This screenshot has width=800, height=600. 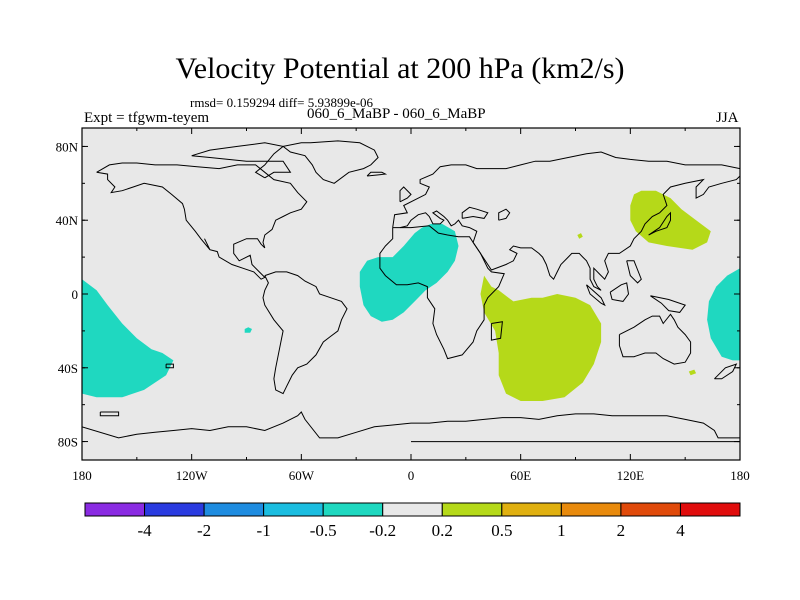 What do you see at coordinates (692, 372) in the screenshot?
I see `positive-anomaly-small-pacific` at bounding box center [692, 372].